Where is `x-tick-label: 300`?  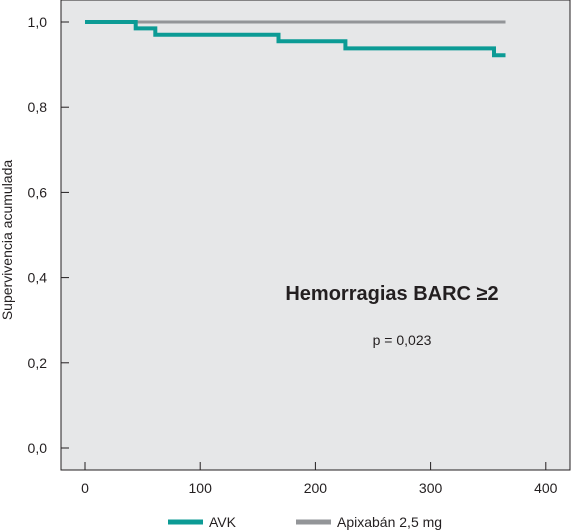 x-tick-label: 300 is located at coordinates (431, 488).